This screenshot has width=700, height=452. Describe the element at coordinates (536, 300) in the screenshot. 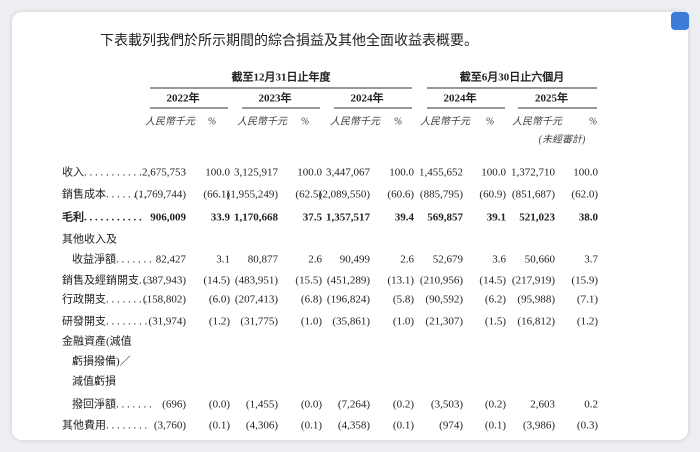

I see `cell: (95,988)` at that location.